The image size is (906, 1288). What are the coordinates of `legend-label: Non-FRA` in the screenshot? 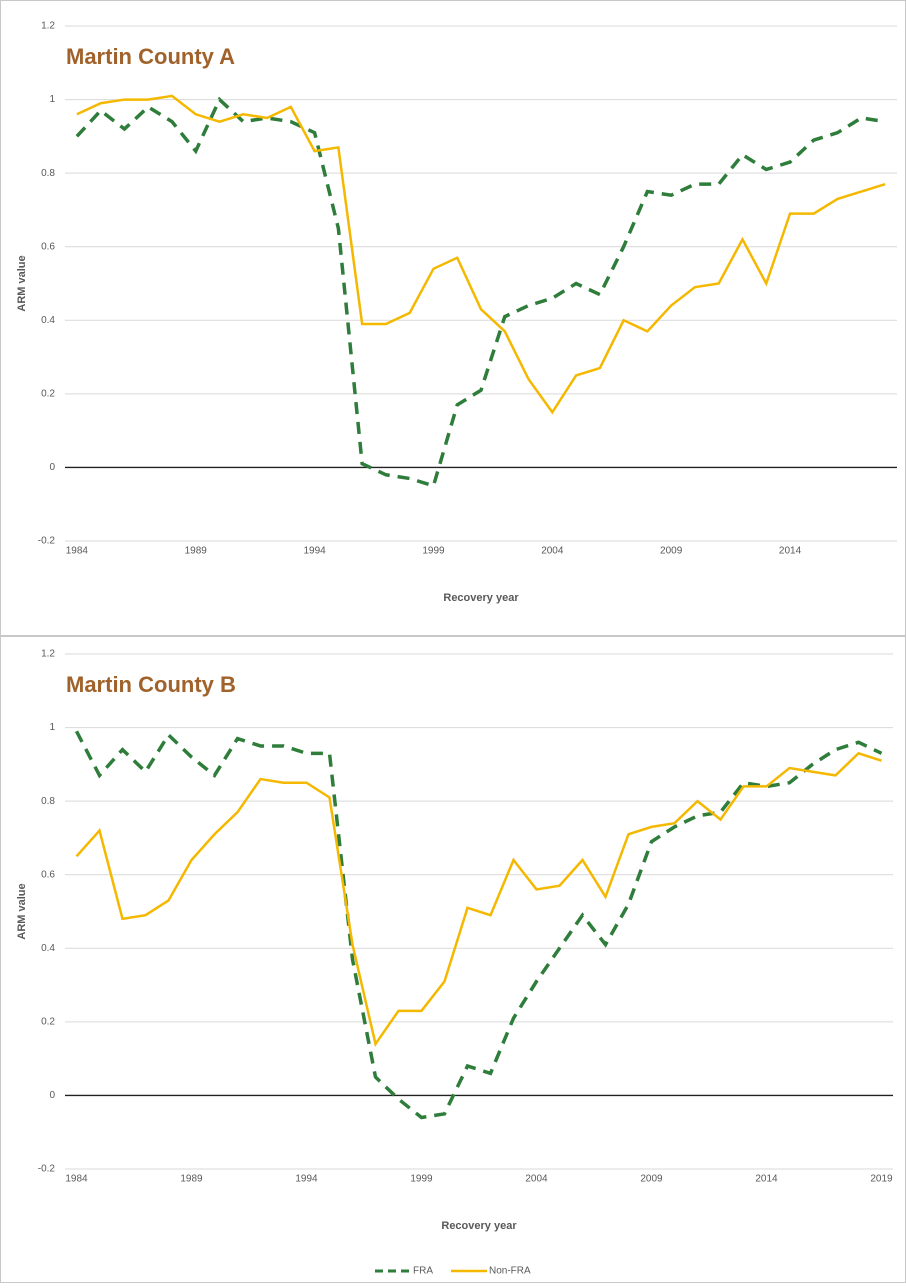 It's located at (510, 1271).